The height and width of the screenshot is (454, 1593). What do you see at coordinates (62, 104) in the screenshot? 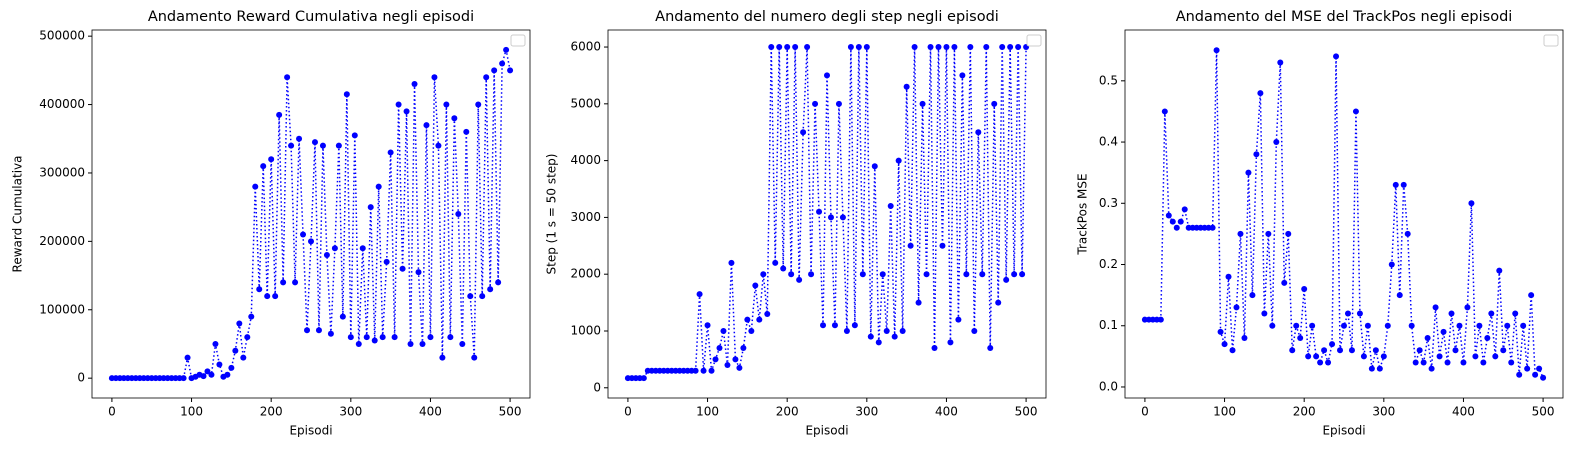
I see `y-tick-label: 400000` at bounding box center [62, 104].